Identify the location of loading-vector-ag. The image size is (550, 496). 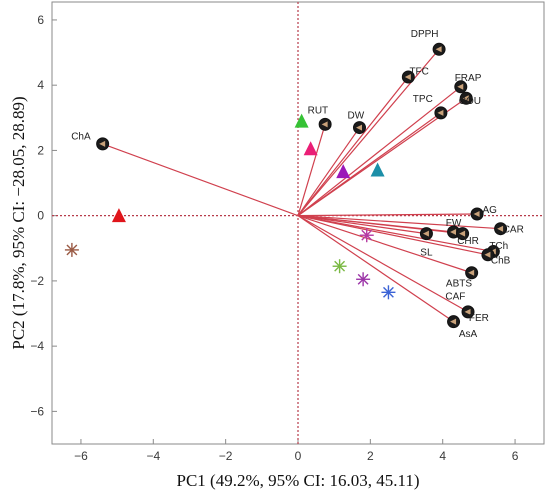
(387, 215).